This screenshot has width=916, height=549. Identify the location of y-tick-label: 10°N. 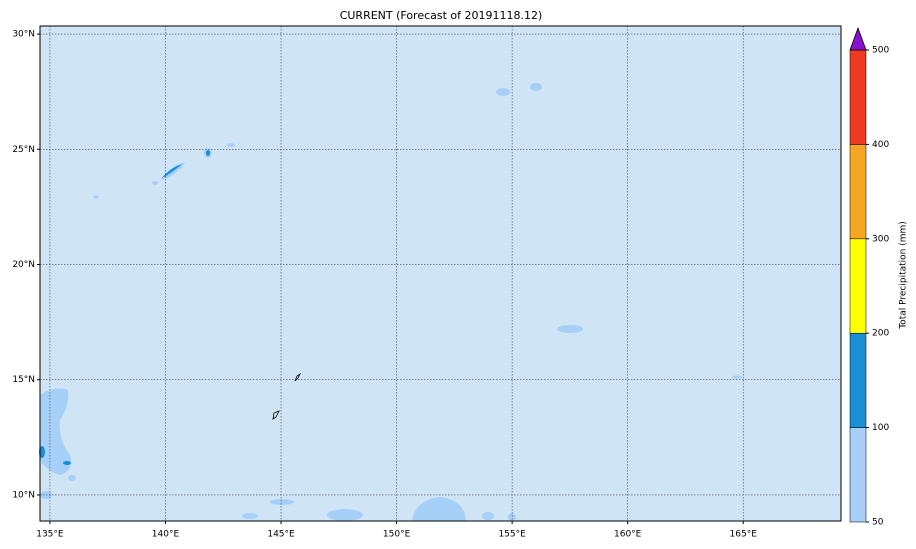
(23, 495).